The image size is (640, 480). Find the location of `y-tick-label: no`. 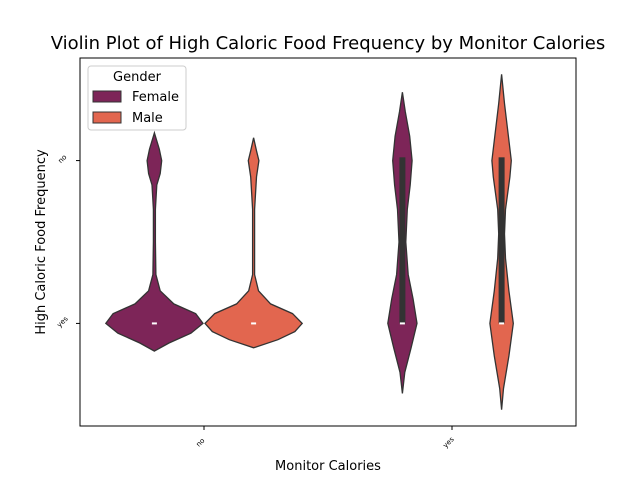

y-tick-label: no is located at coordinates (63, 159).